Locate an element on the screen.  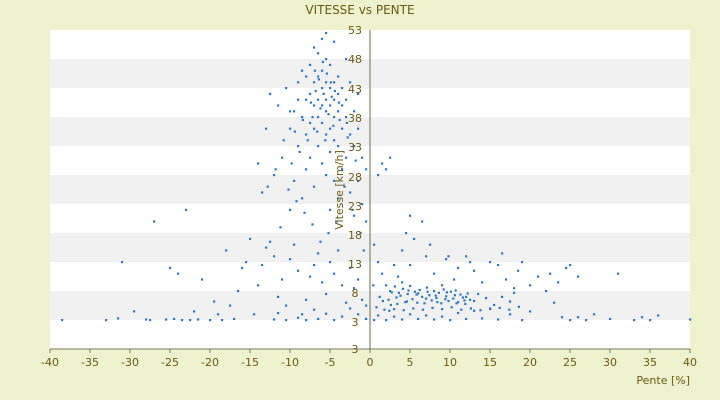
x-tick-label: -30 is located at coordinates (130, 362).